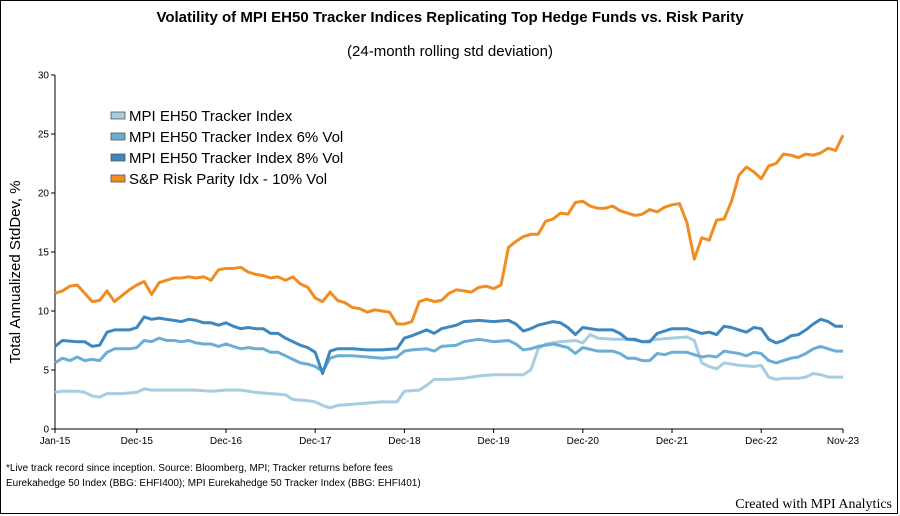 Image resolution: width=900 pixels, height=516 pixels. I want to click on x-tick-label: Jan-15, so click(55, 441).